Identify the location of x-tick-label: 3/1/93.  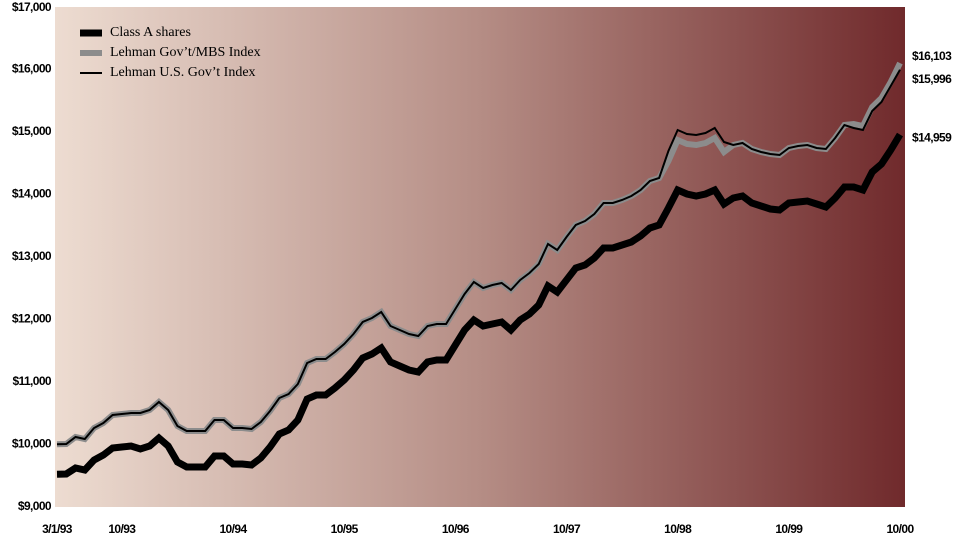
(57, 529).